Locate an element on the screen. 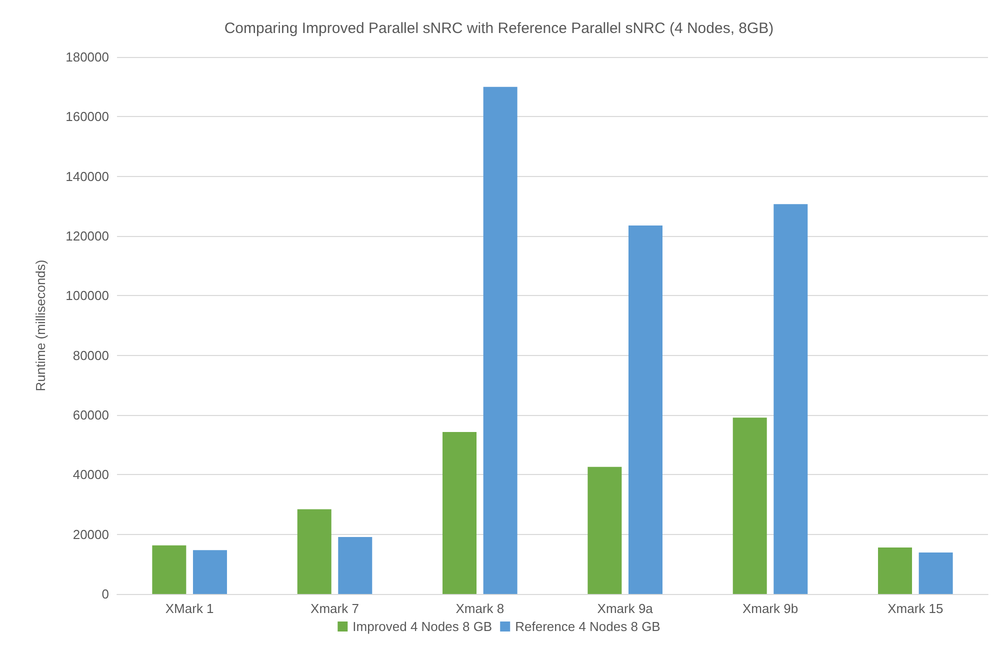  y-axis-title: Runtime (milliseconds) is located at coordinates (40, 326).